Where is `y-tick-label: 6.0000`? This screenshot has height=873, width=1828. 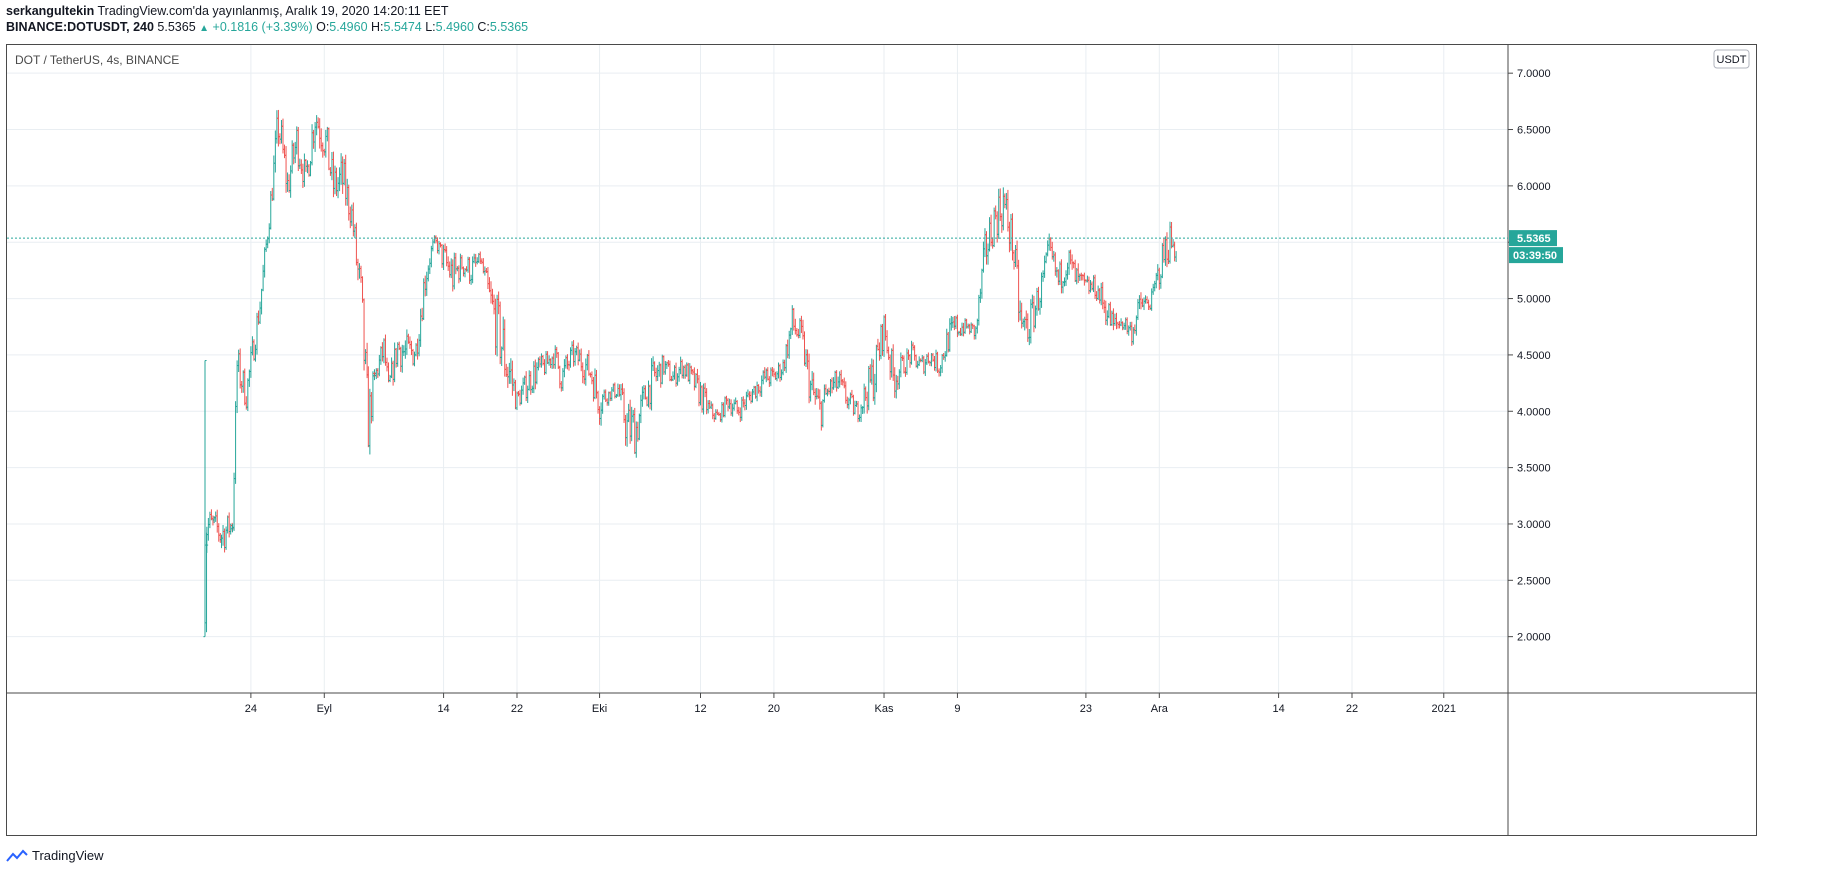
y-tick-label: 6.0000 is located at coordinates (1534, 187).